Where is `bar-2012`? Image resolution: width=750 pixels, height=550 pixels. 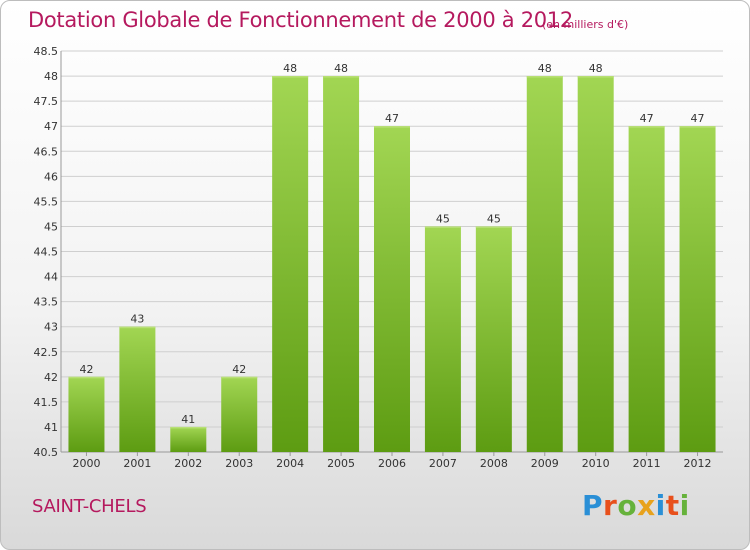 bar-2012 is located at coordinates (697, 289).